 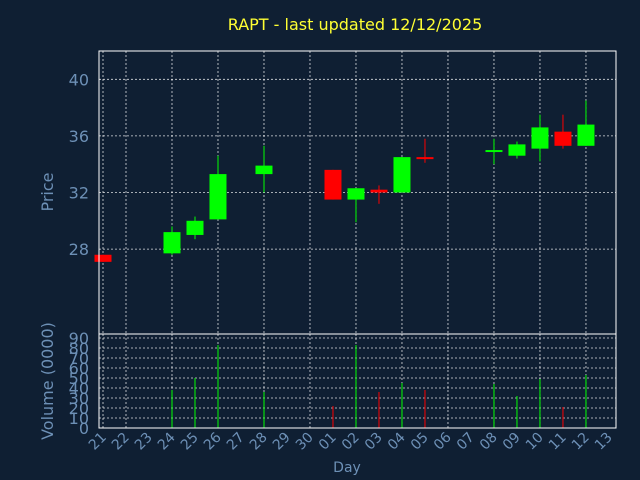 I want to click on volume-tick-label: 90, so click(x=79, y=338).